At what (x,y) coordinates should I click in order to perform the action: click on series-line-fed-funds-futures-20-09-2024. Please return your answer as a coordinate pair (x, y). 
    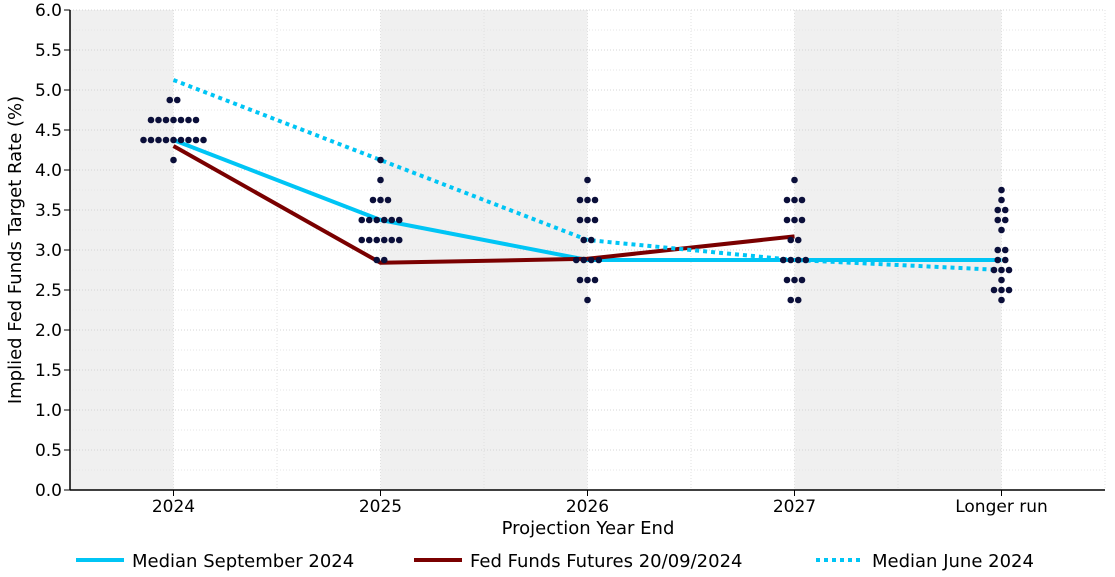
    Looking at the image, I should click on (483, 204).